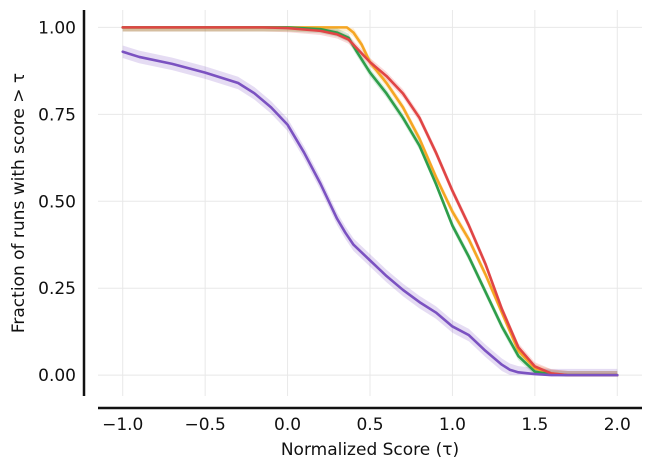 The height and width of the screenshot is (473, 650). What do you see at coordinates (19, 203) in the screenshot?
I see `y-axis-title: Fraction of runs with score > τ` at bounding box center [19, 203].